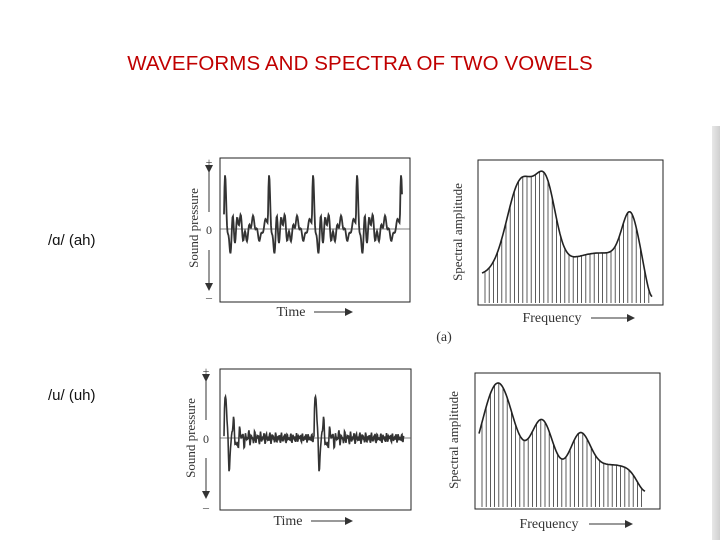 The height and width of the screenshot is (540, 720). What do you see at coordinates (562, 437) in the screenshot?
I see `spectrum-envelope-uh` at bounding box center [562, 437].